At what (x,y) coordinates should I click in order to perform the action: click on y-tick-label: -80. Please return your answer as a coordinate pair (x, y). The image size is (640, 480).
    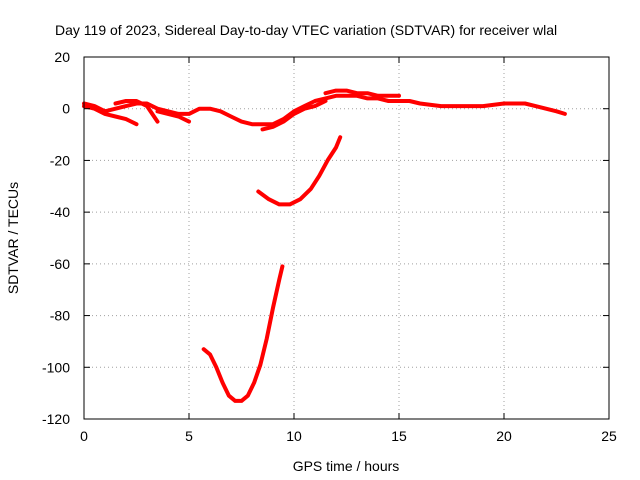
    Looking at the image, I should click on (60, 316).